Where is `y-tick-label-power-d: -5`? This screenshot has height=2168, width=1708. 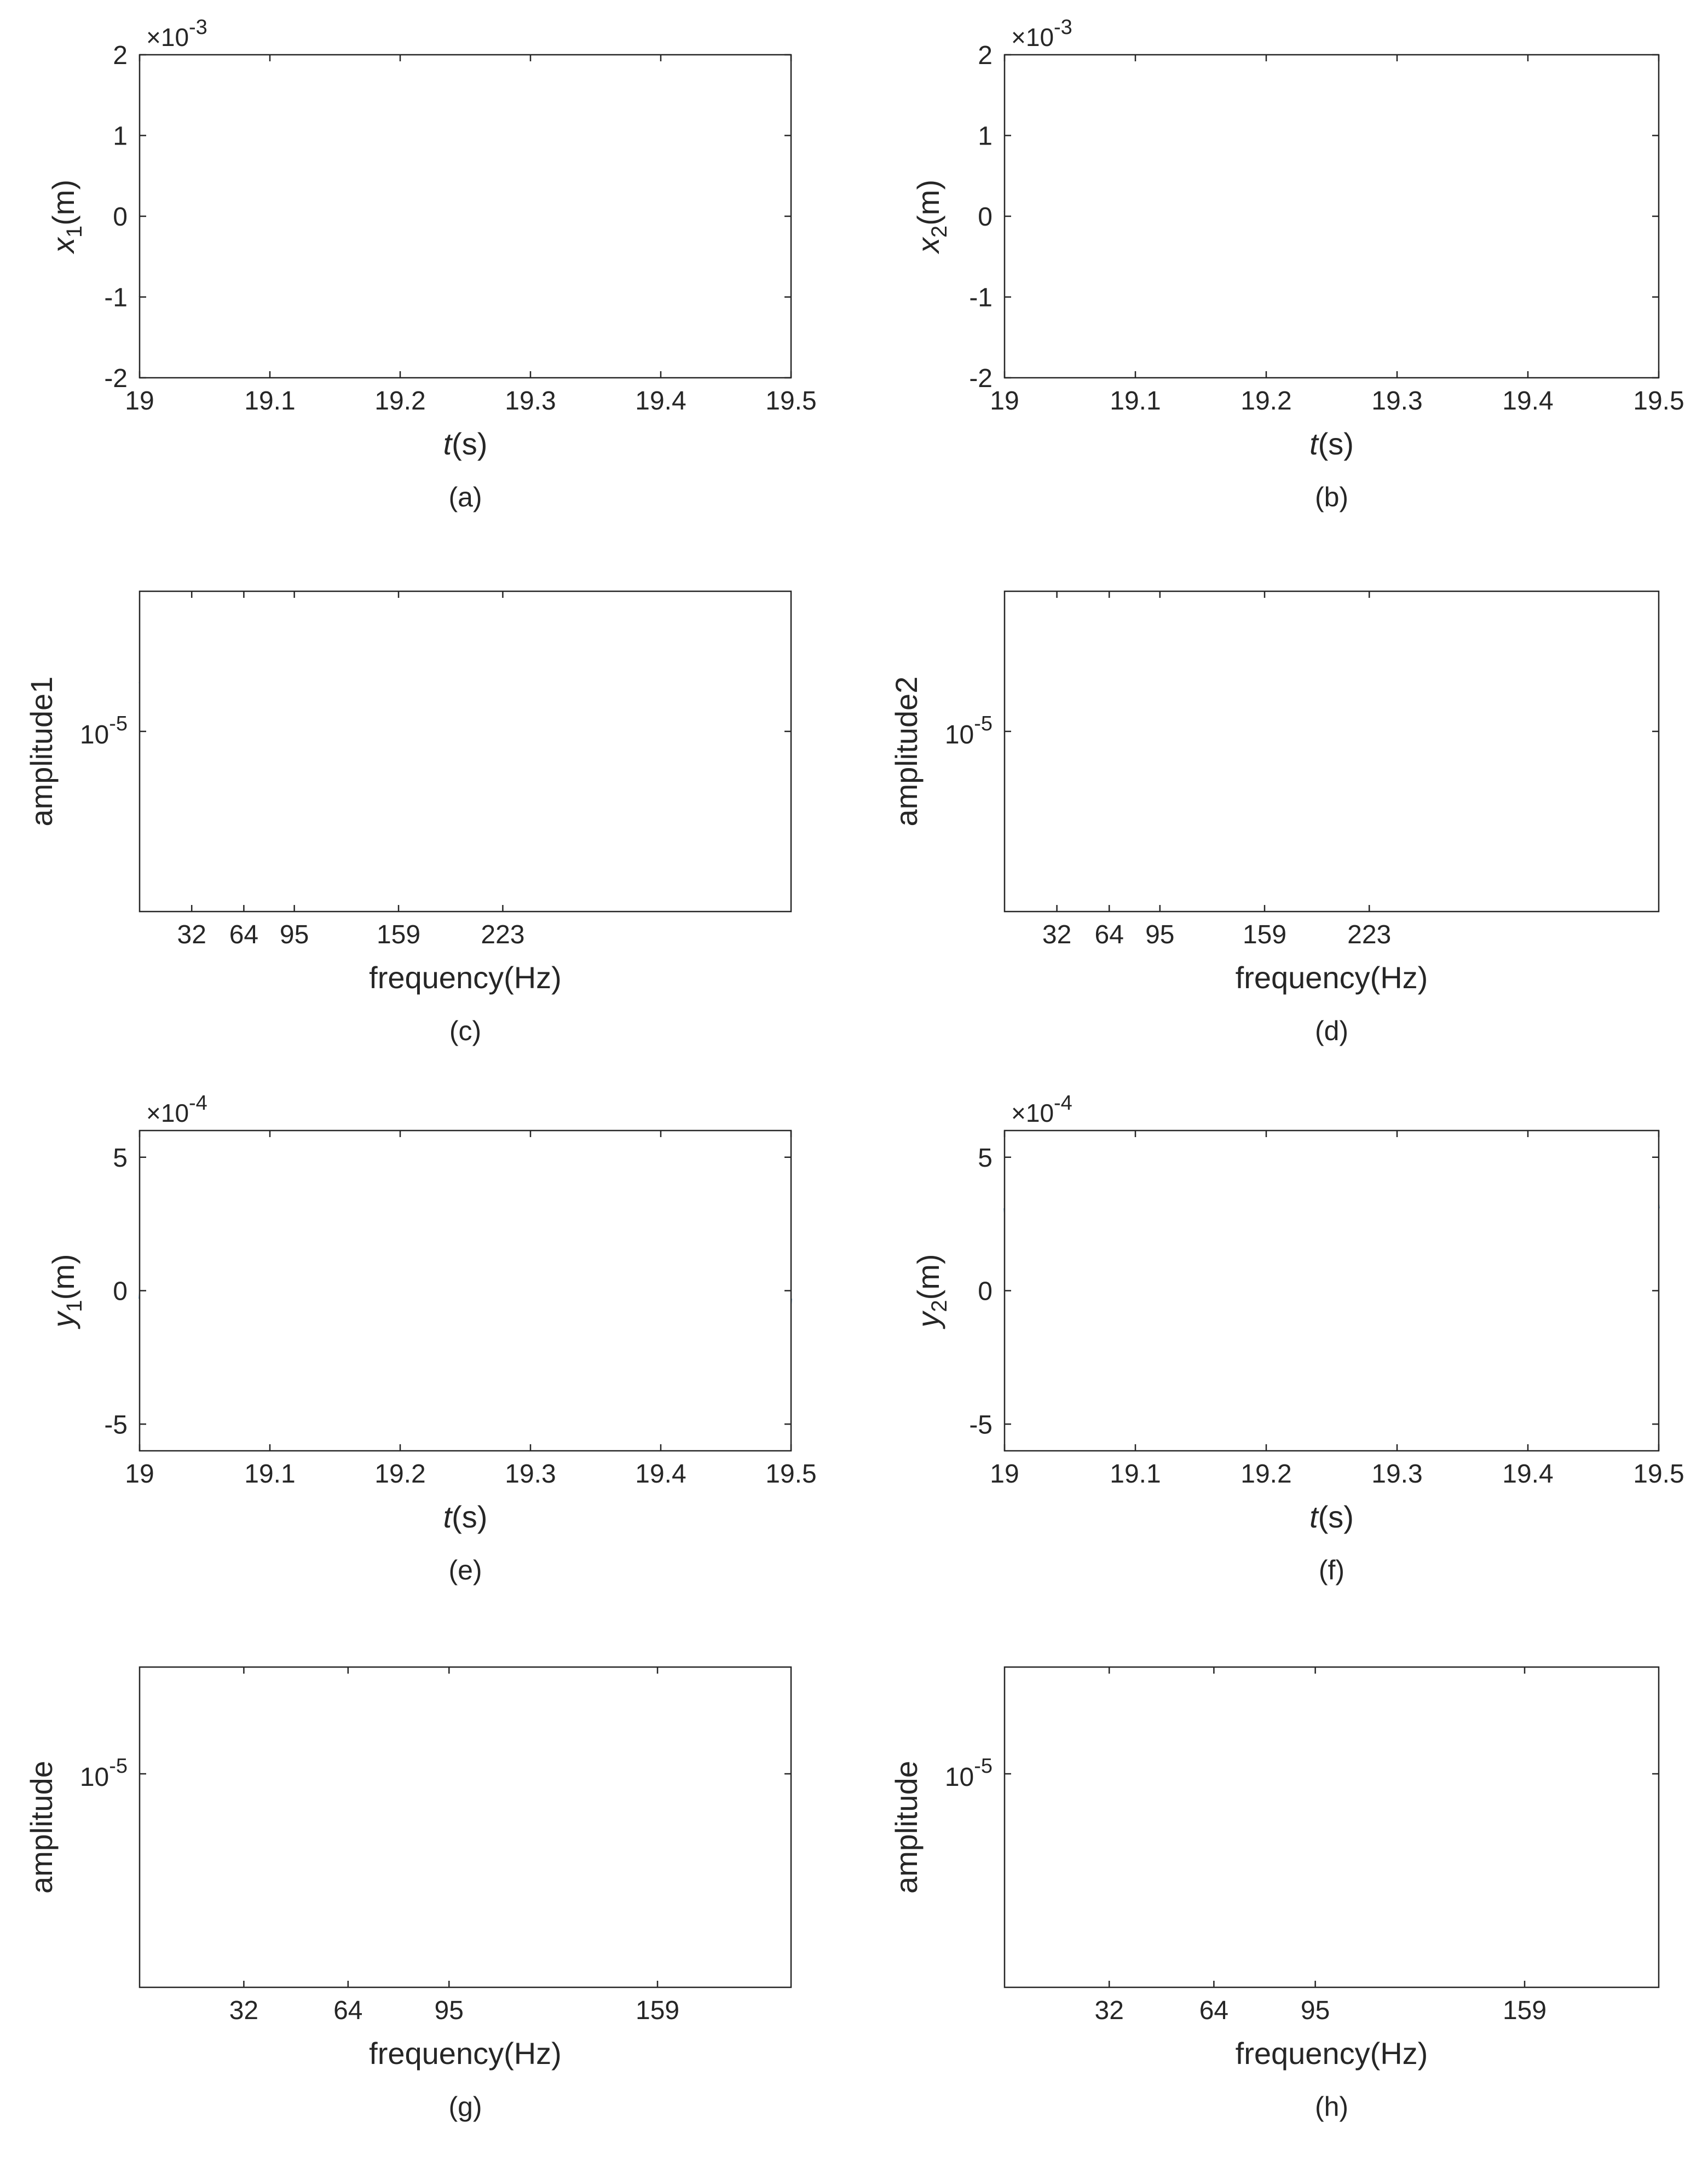 y-tick-label-power-d: -5 is located at coordinates (984, 723).